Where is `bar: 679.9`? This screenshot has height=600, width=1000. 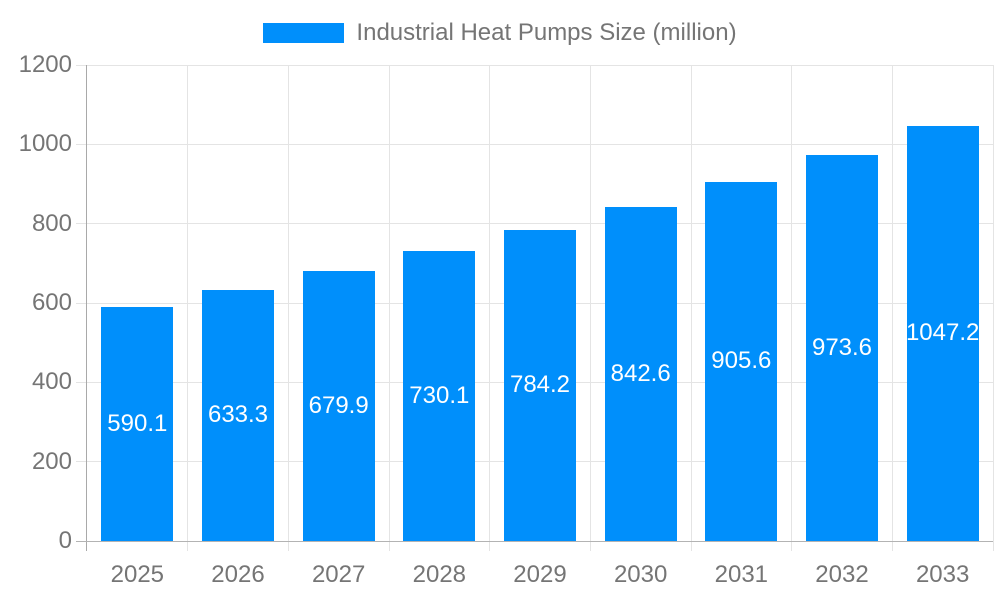
bar: 679.9 is located at coordinates (338, 406).